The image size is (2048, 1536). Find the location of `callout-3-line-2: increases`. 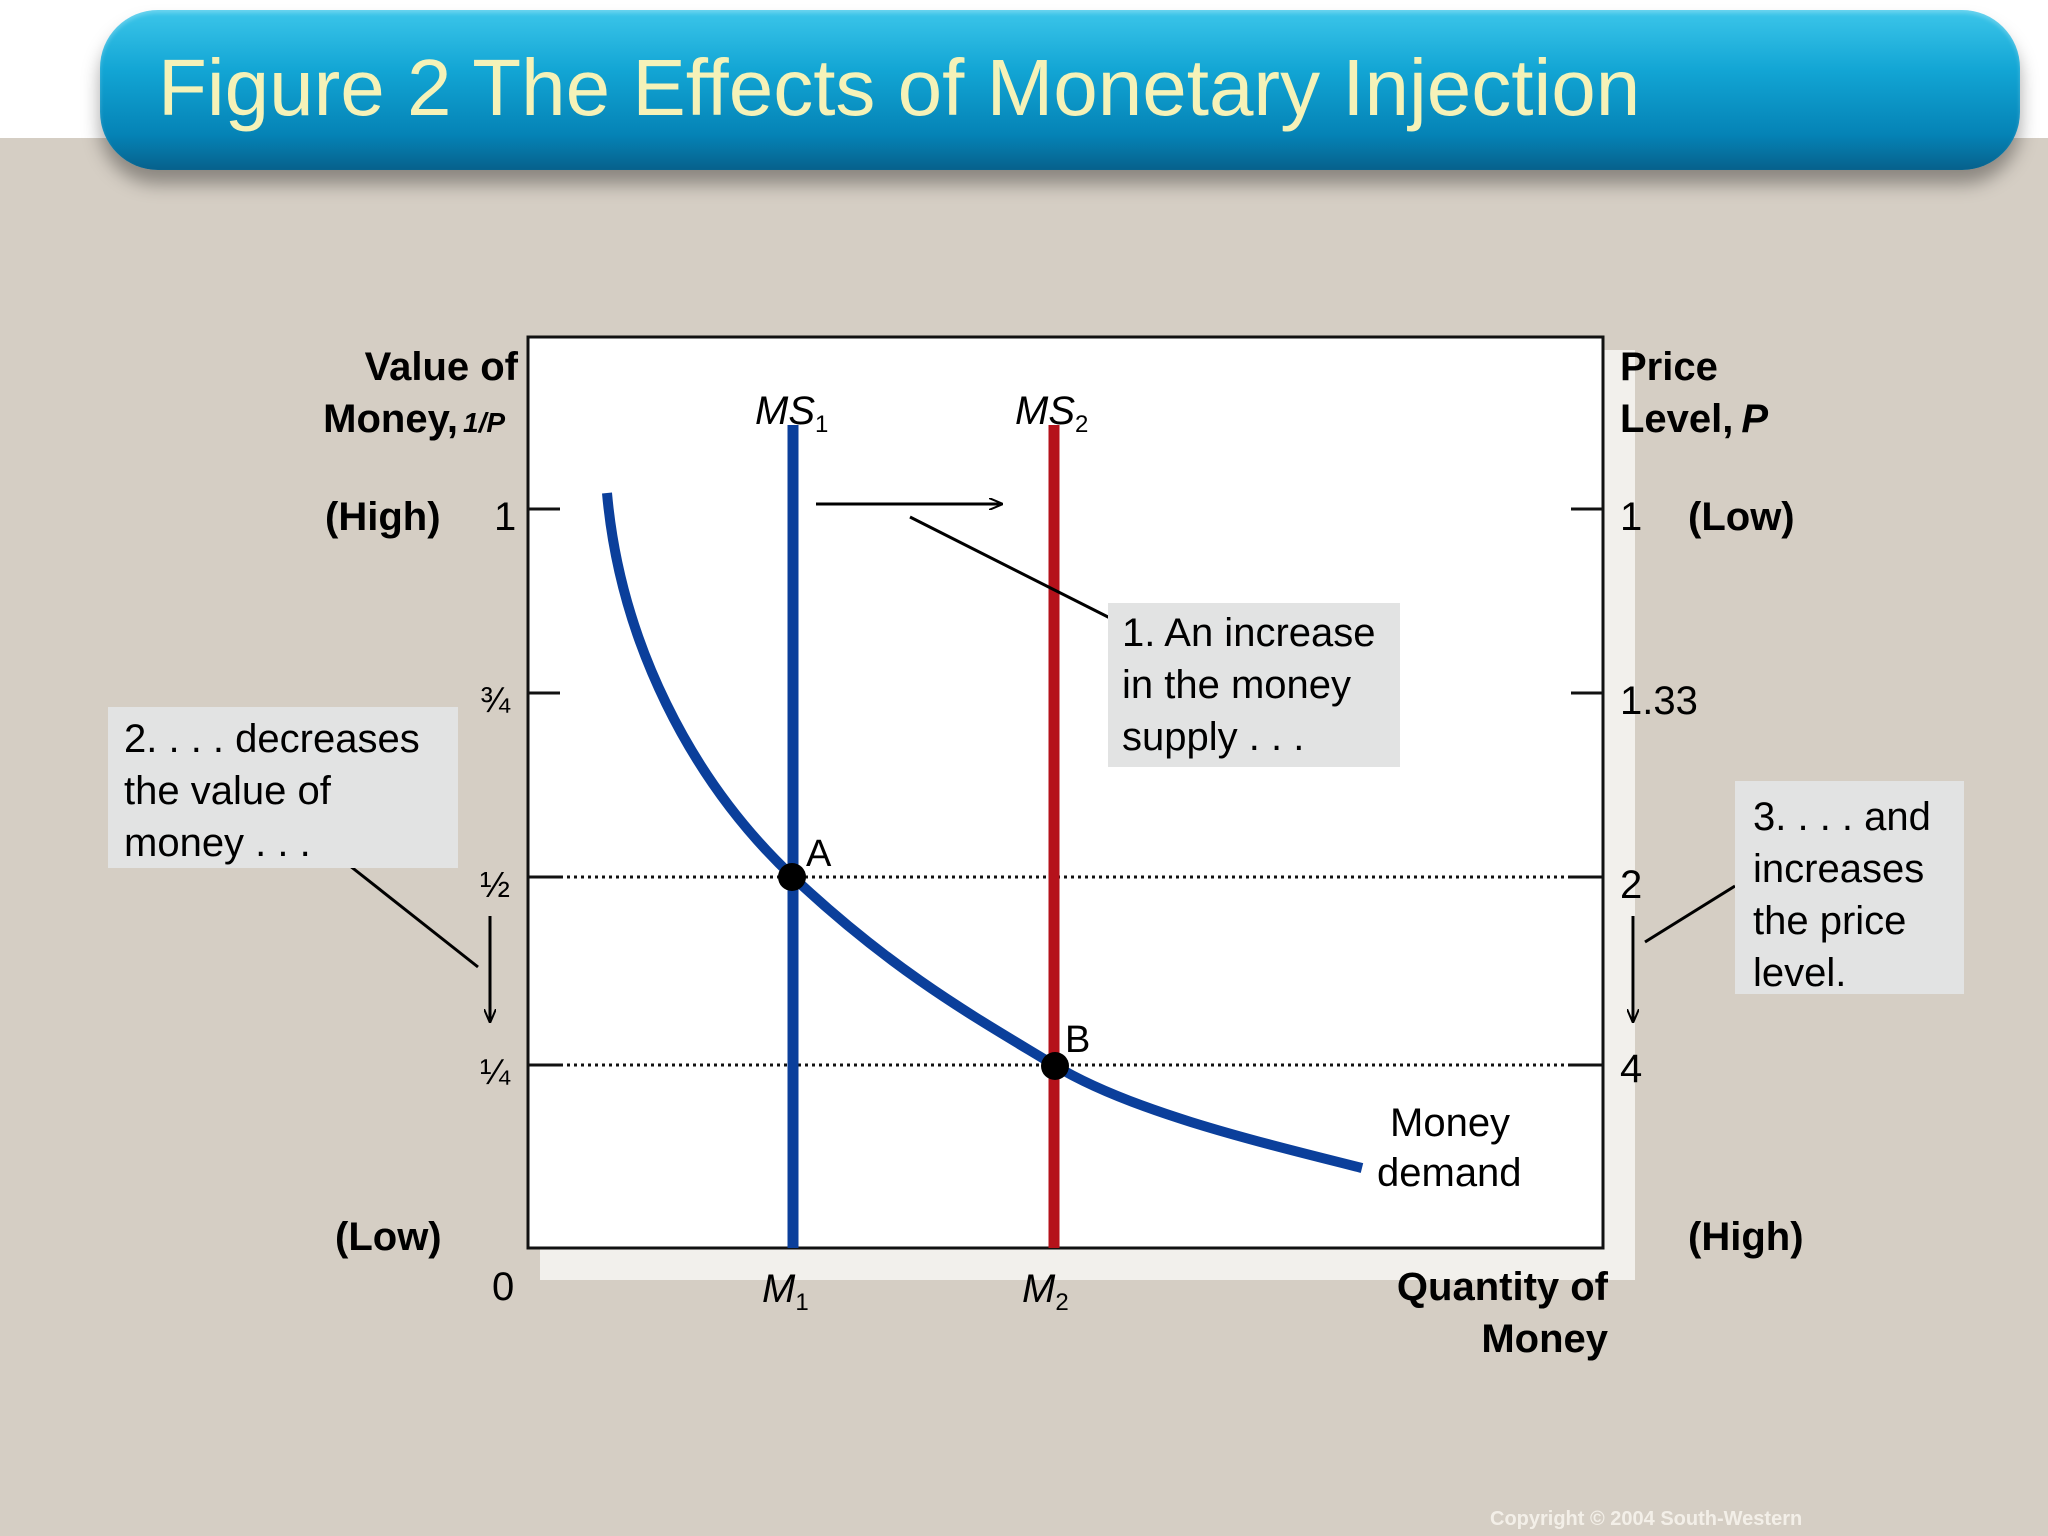

callout-3-line-2: increases is located at coordinates (1838, 869).